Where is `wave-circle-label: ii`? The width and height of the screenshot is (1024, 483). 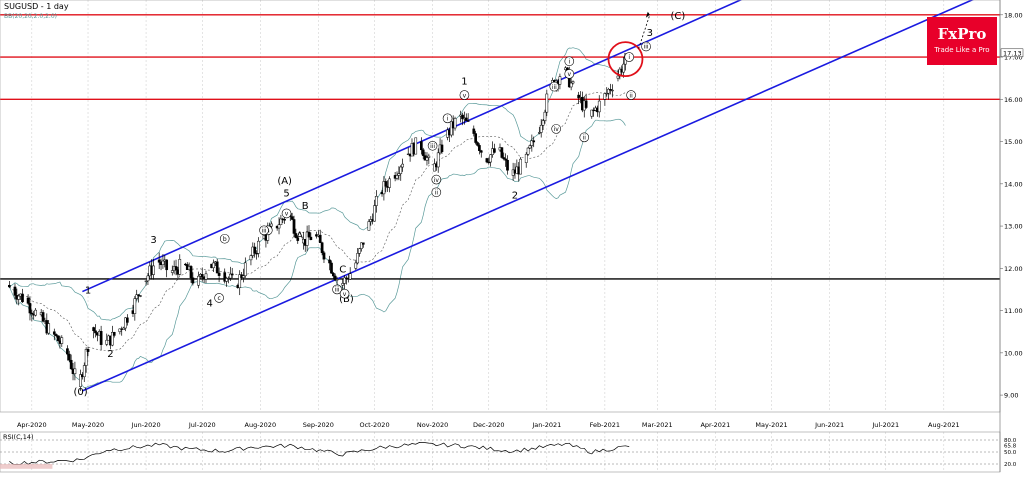 wave-circle-label: ii is located at coordinates (631, 95).